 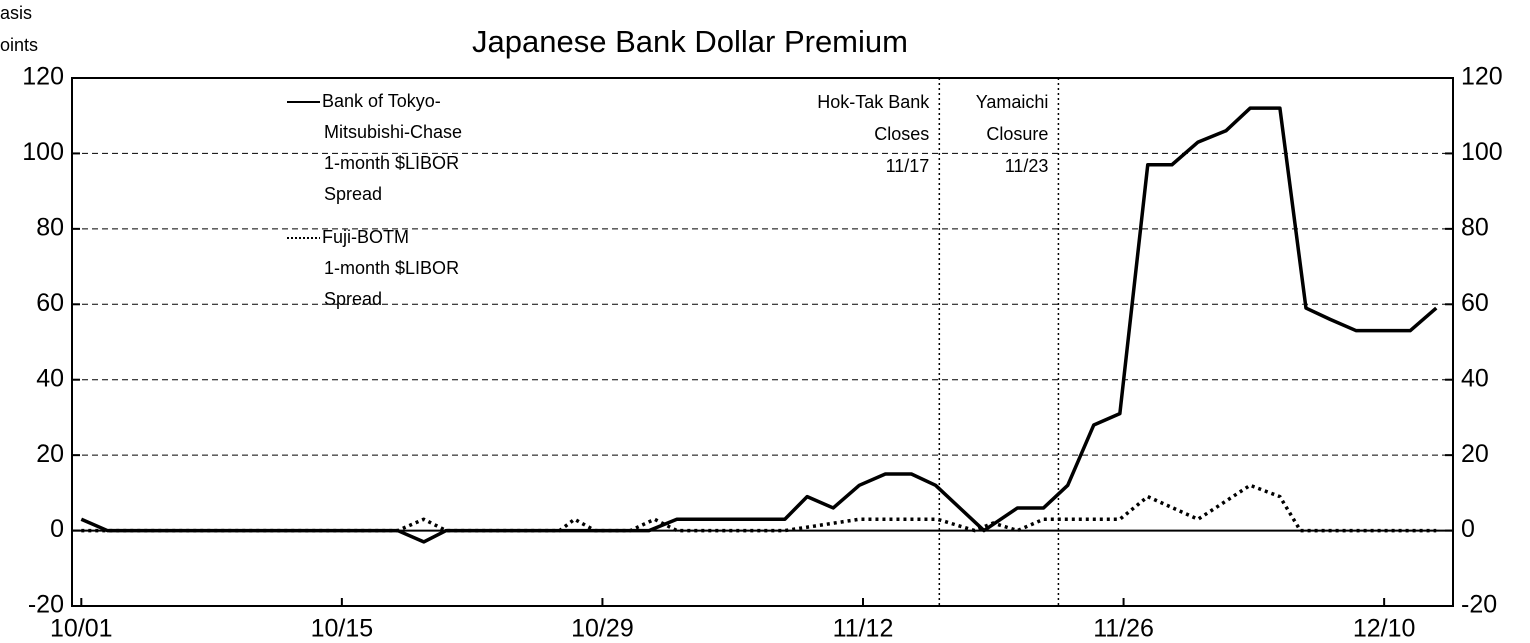 I want to click on annotation: 11/17, so click(x=908, y=166).